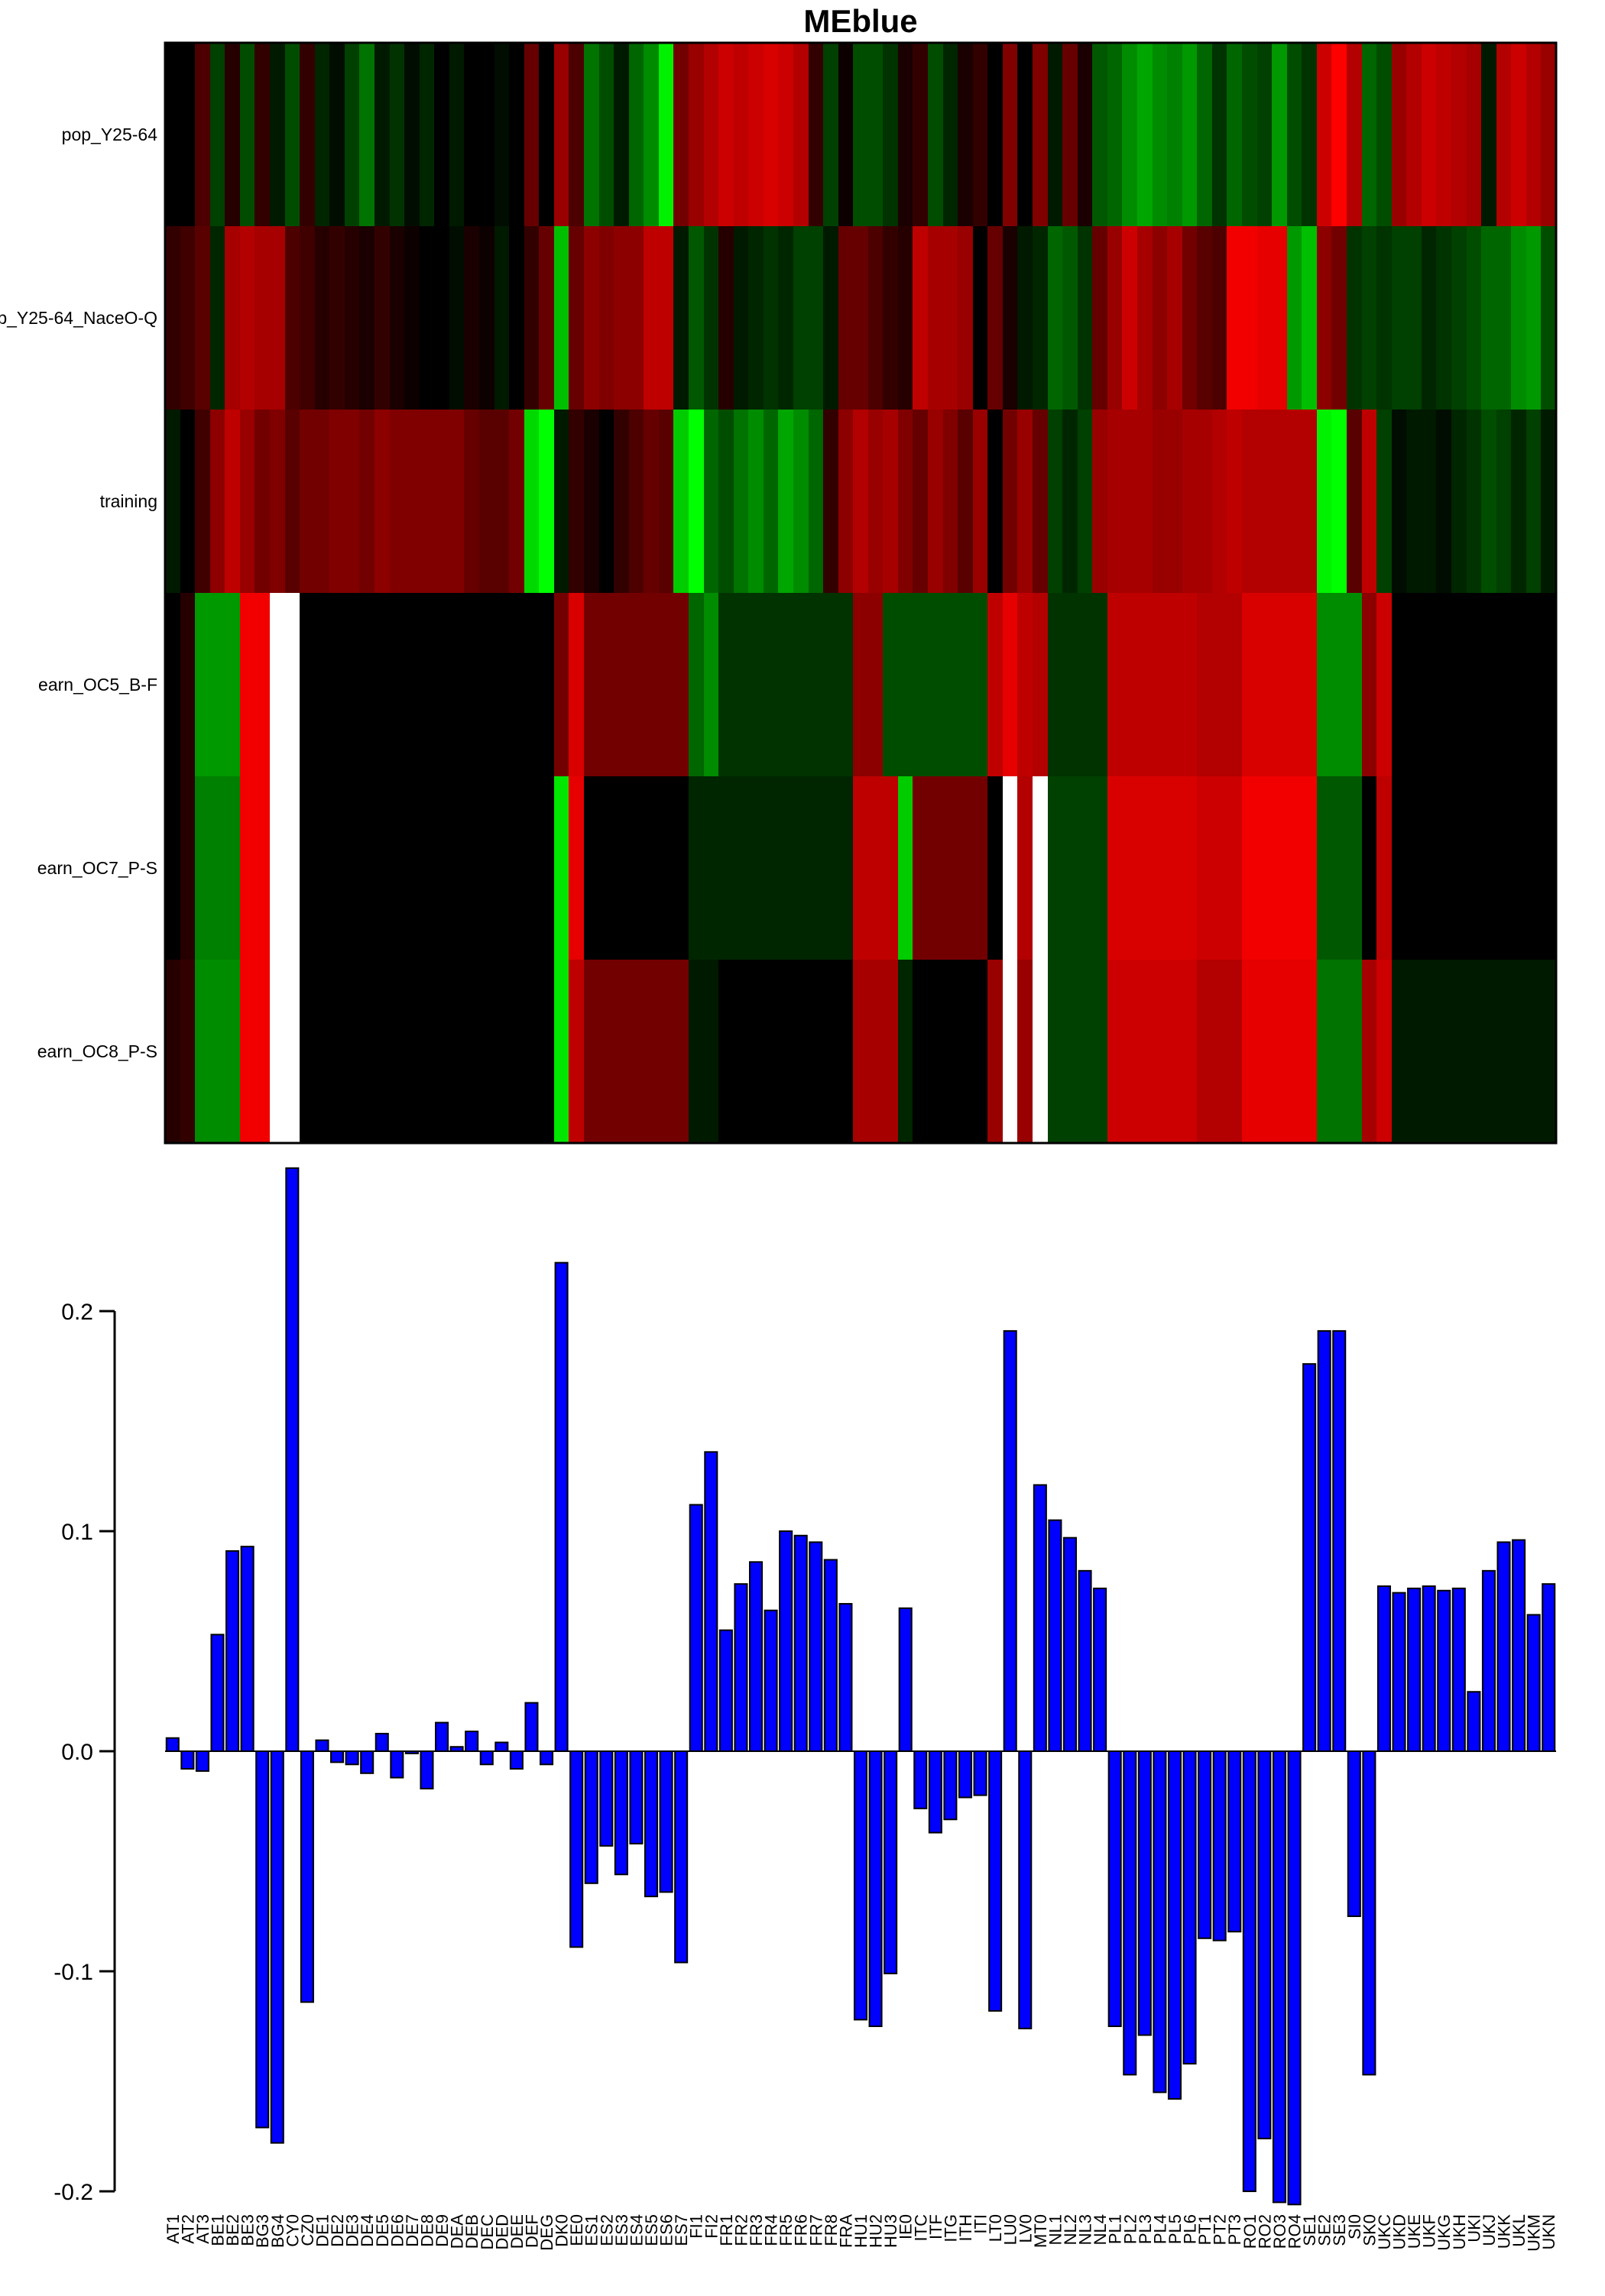 The height and width of the screenshot is (2296, 1605). I want to click on bar-CZ0, so click(307, 1877).